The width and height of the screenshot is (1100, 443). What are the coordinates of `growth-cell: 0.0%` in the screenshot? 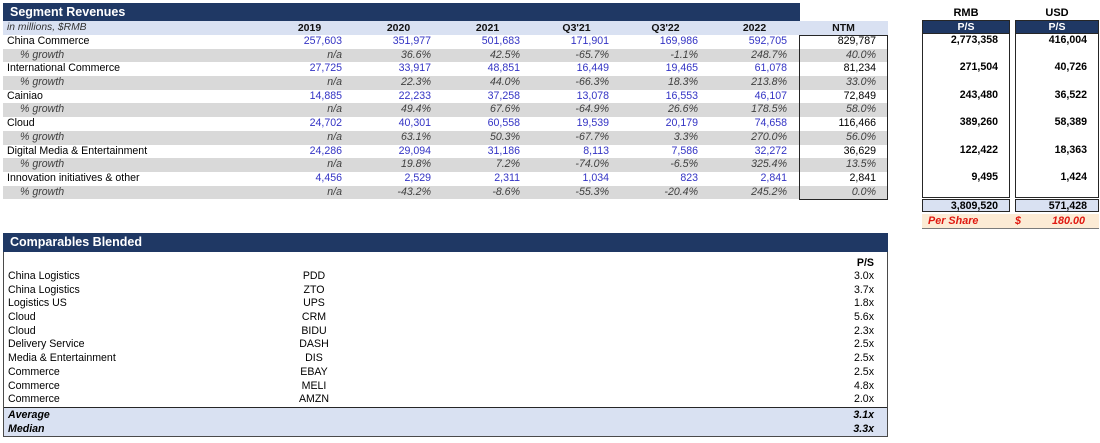 It's located at (863, 191).